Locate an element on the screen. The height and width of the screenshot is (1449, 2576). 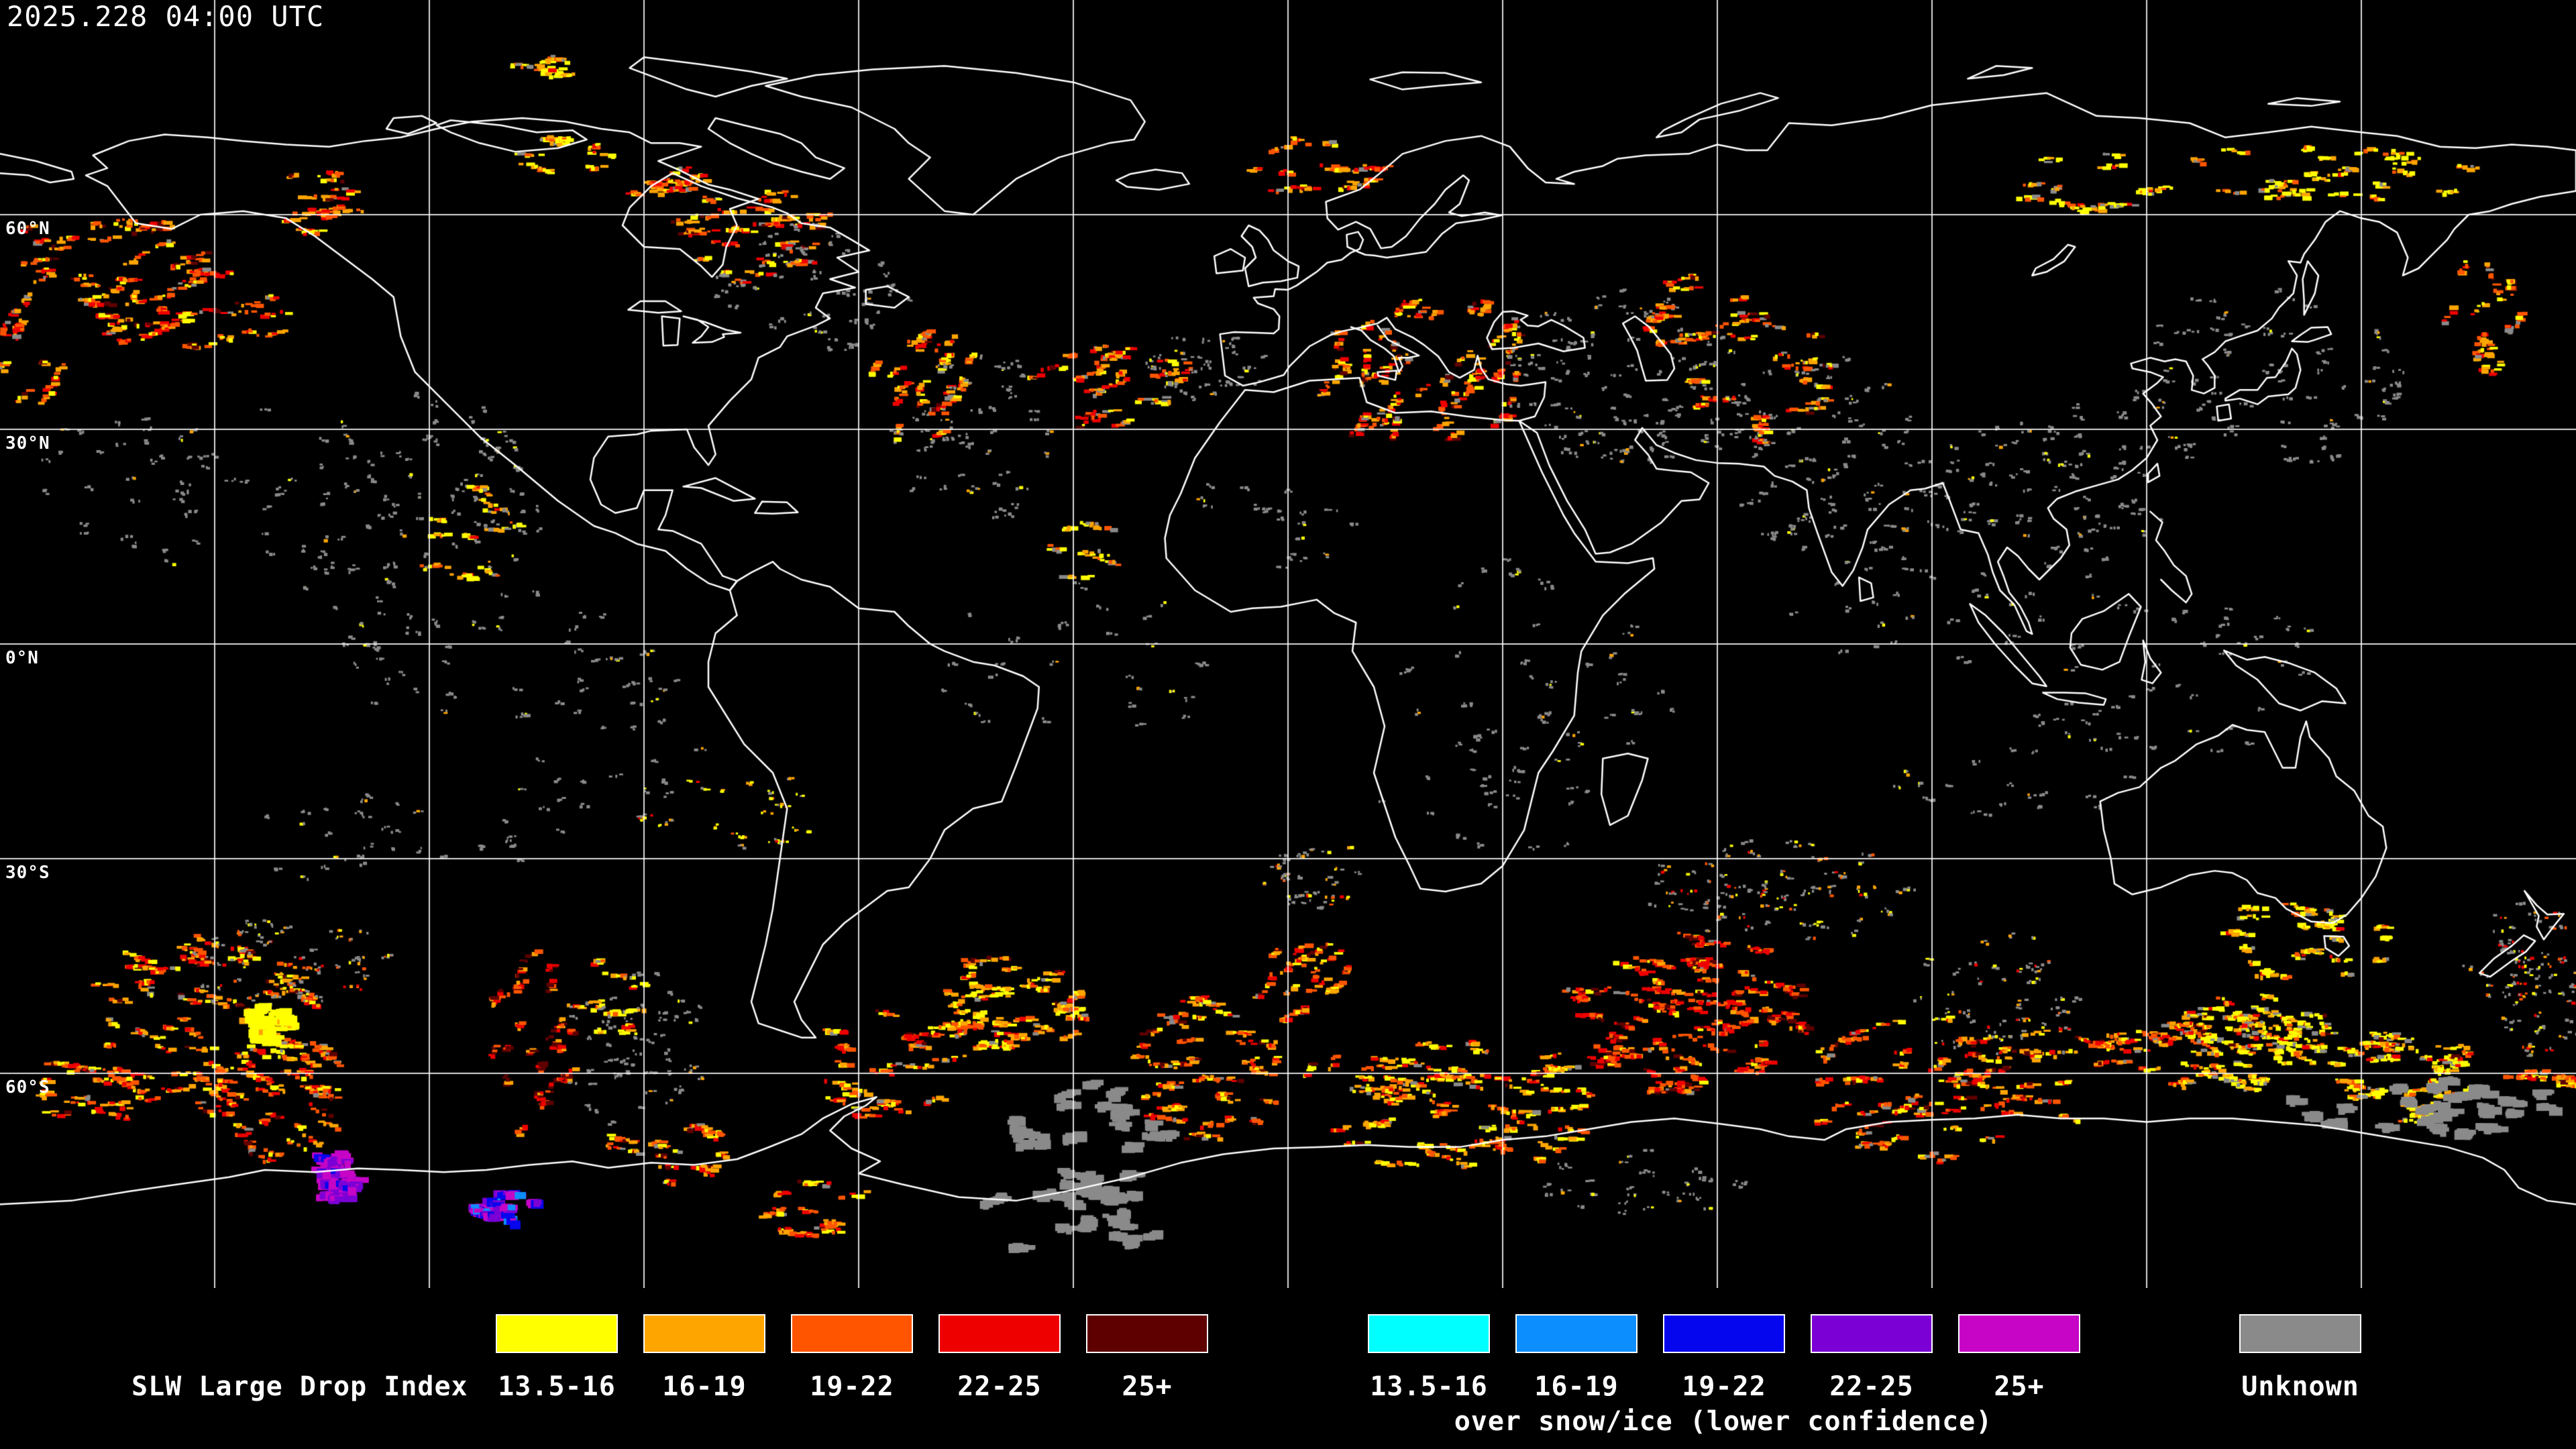
legend-group-snow-ice: 13.5-16 16-19 19-22 22-25 25+ is located at coordinates (1724, 1358).